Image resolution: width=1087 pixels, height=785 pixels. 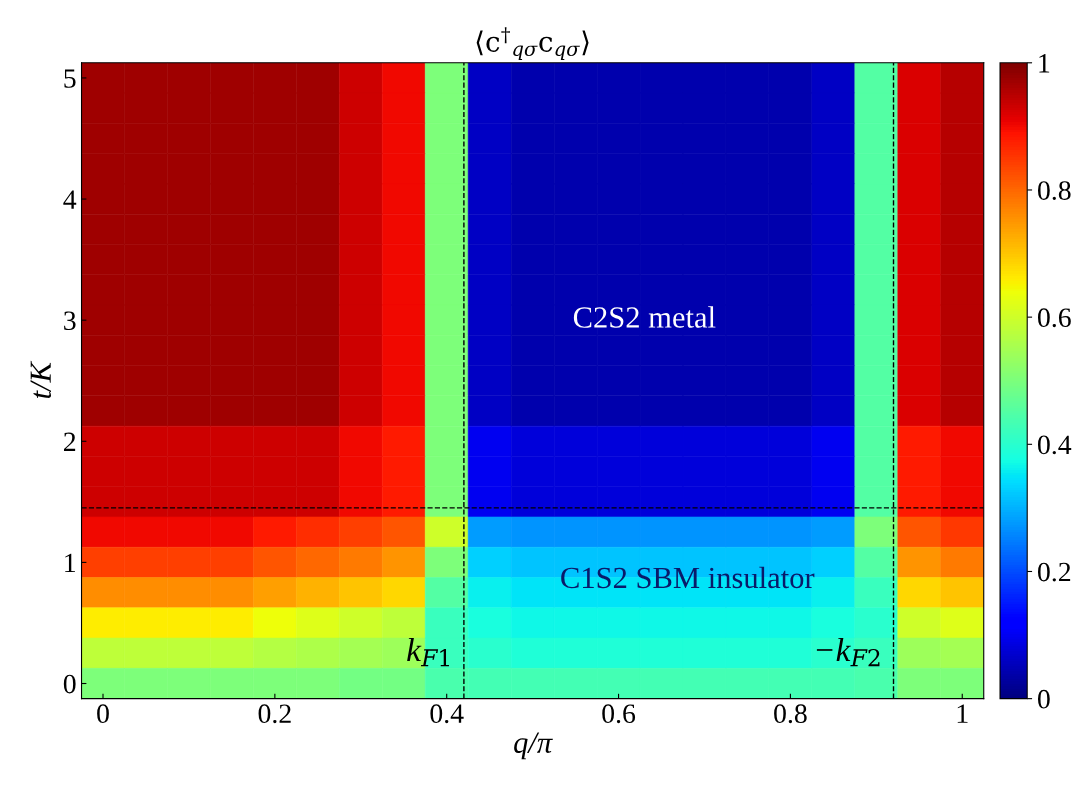 What do you see at coordinates (1054, 190) in the screenshot?
I see `color-bar-label: 0.8` at bounding box center [1054, 190].